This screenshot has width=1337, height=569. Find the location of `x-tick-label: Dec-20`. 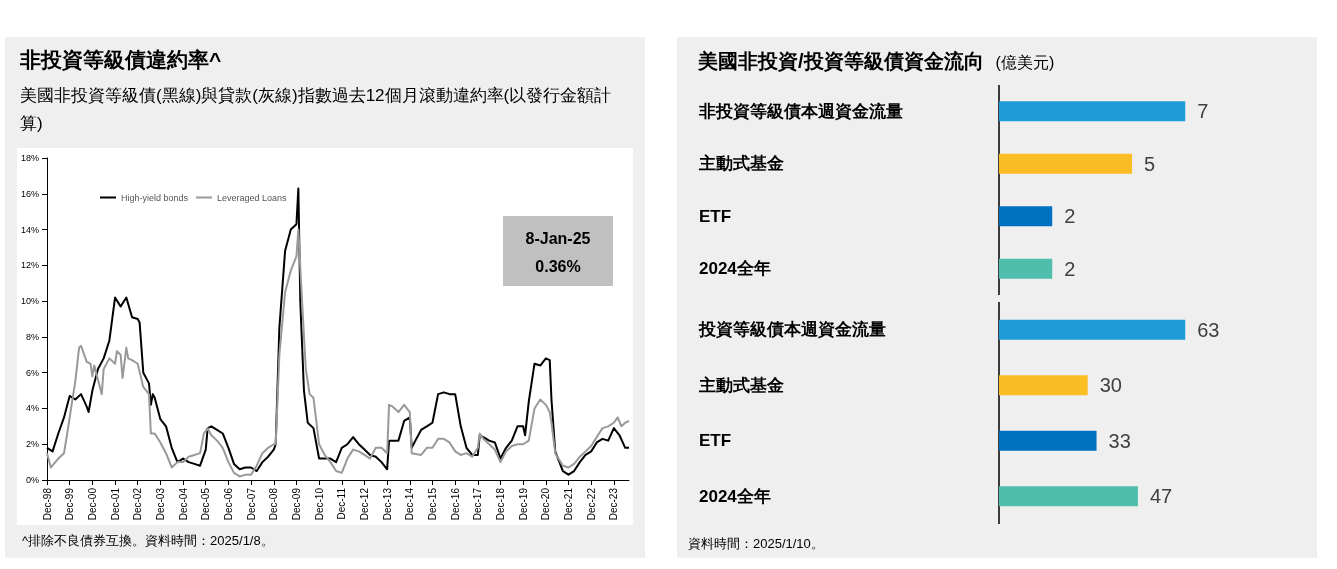

x-tick-label: Dec-20 is located at coordinates (546, 504).